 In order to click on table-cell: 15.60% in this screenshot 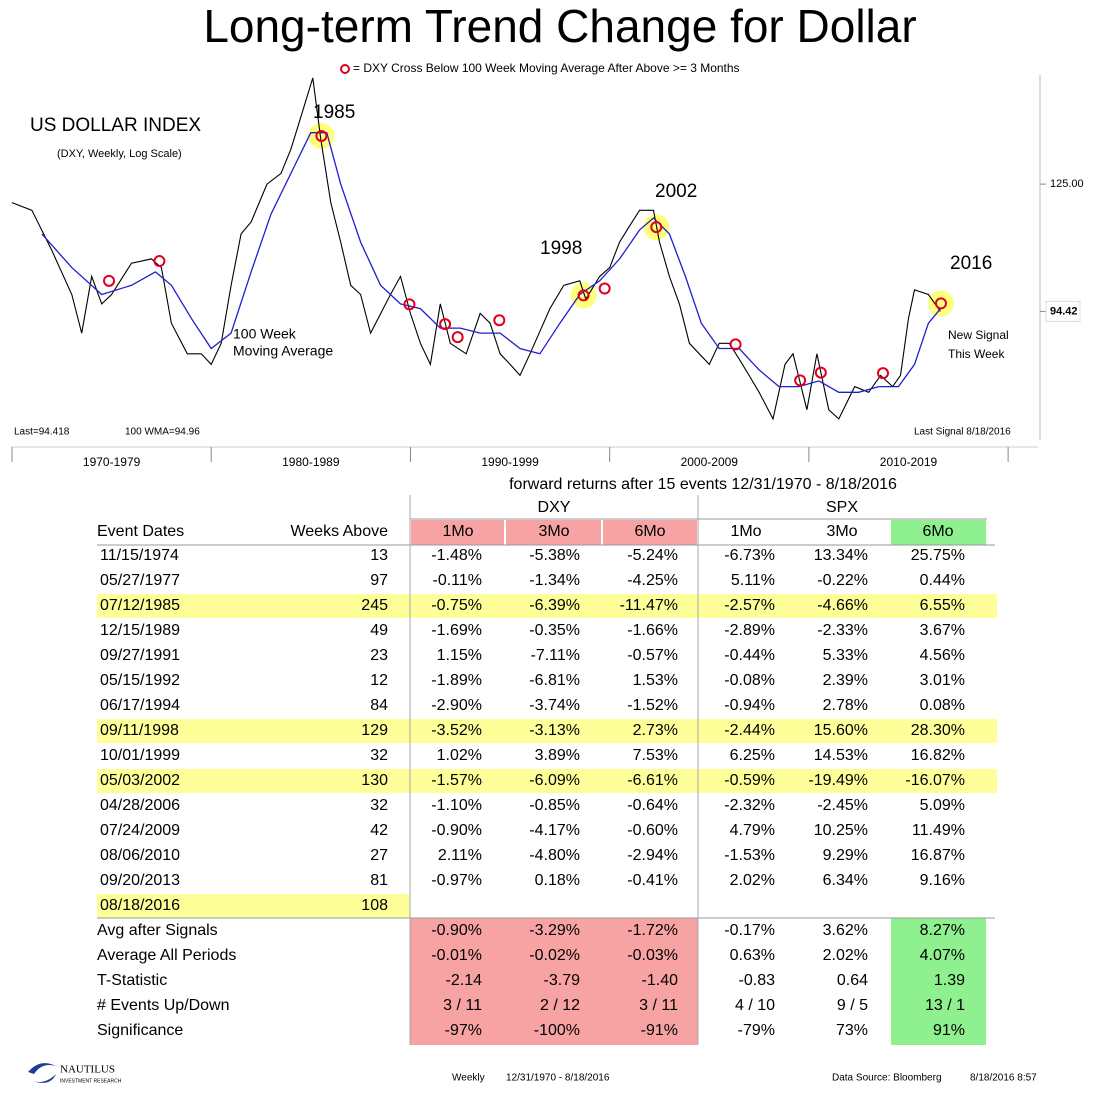, I will do `click(841, 730)`.